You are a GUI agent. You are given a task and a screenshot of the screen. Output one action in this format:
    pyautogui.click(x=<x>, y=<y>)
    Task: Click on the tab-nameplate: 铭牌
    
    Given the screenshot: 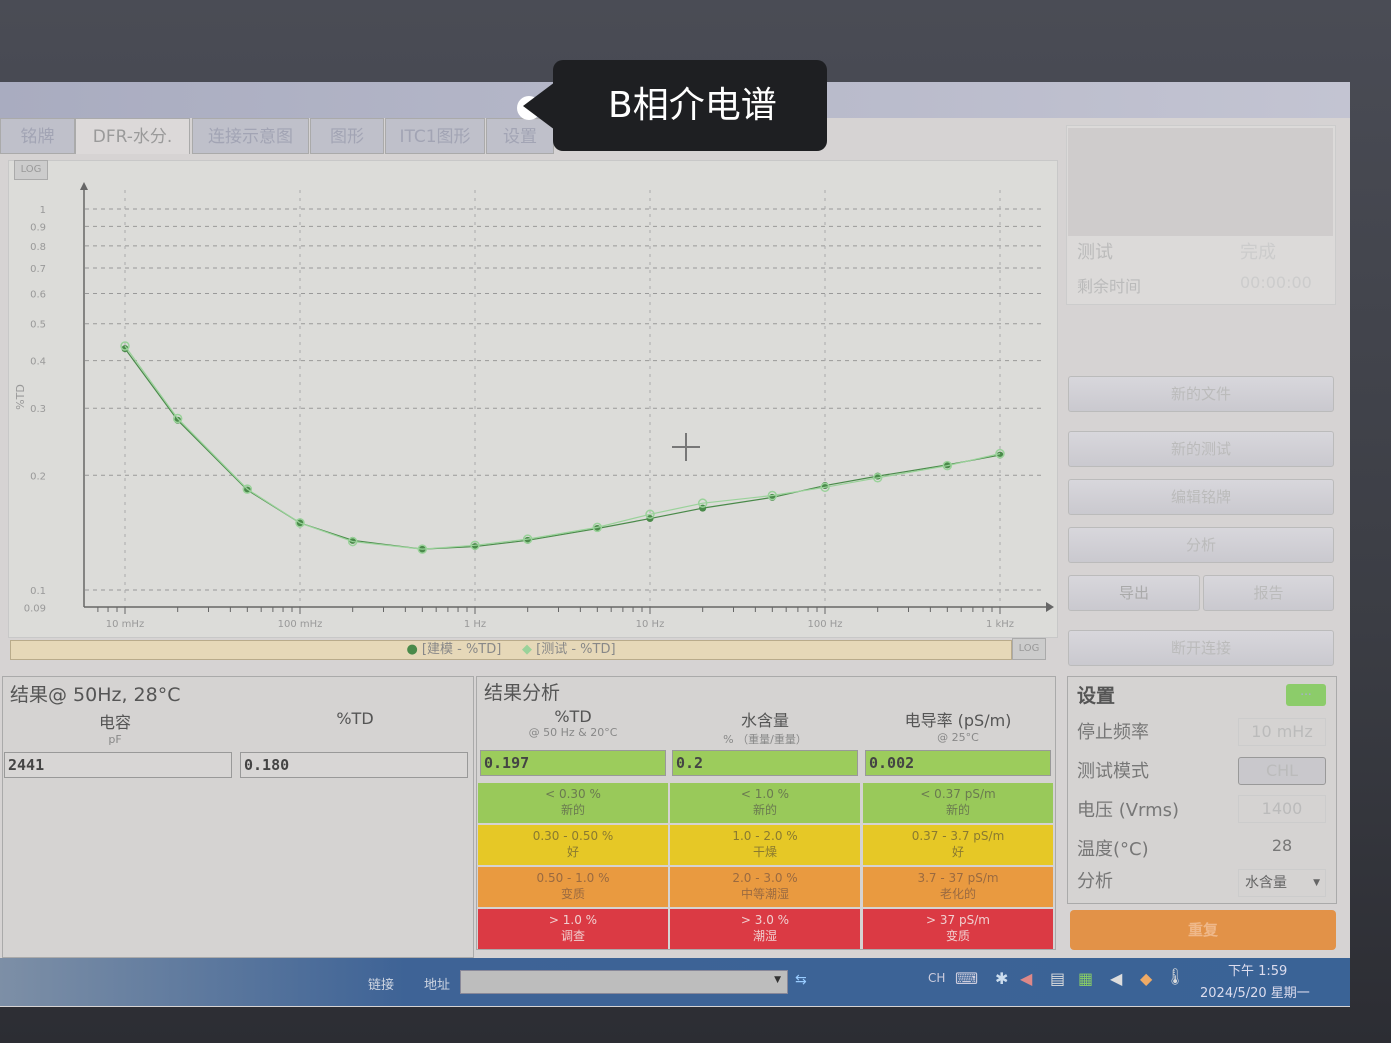 What is the action you would take?
    pyautogui.click(x=37, y=136)
    